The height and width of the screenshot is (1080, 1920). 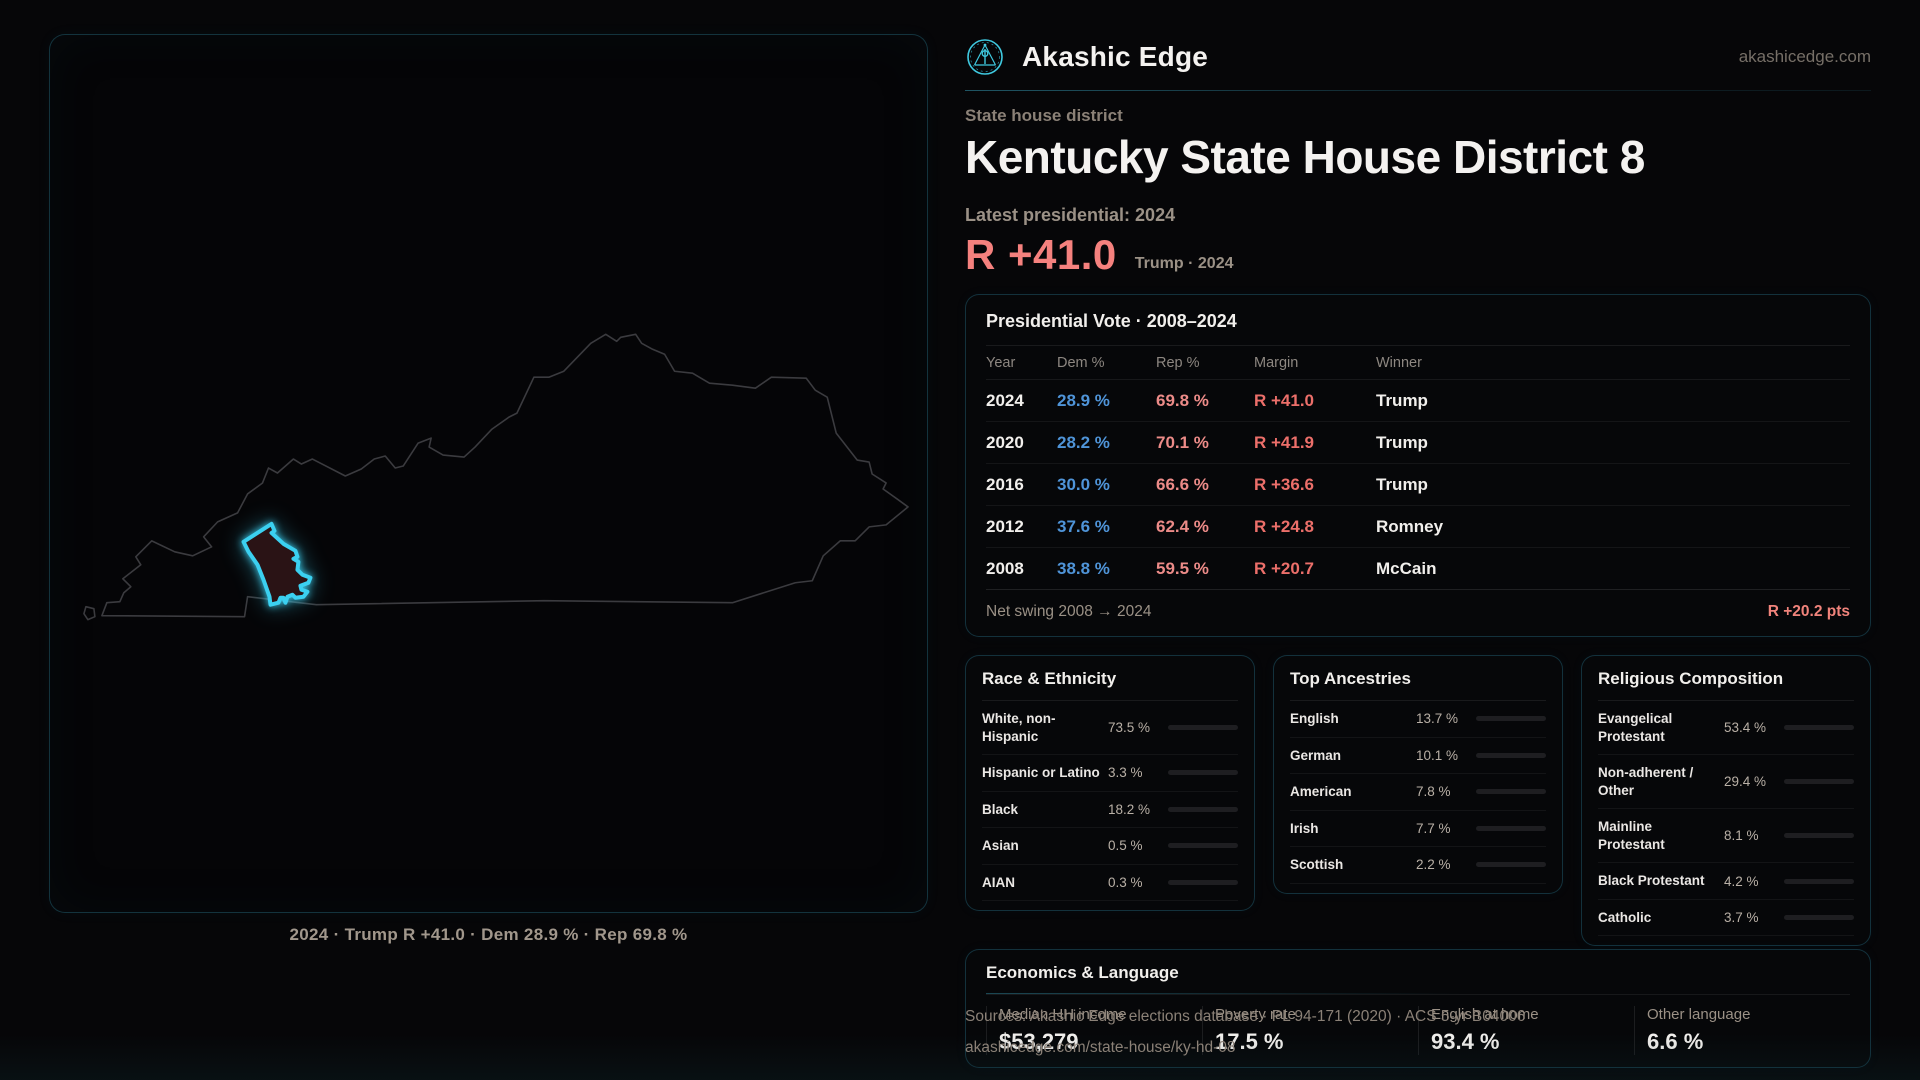 What do you see at coordinates (1000, 846) in the screenshot?
I see `stat-label: Asian` at bounding box center [1000, 846].